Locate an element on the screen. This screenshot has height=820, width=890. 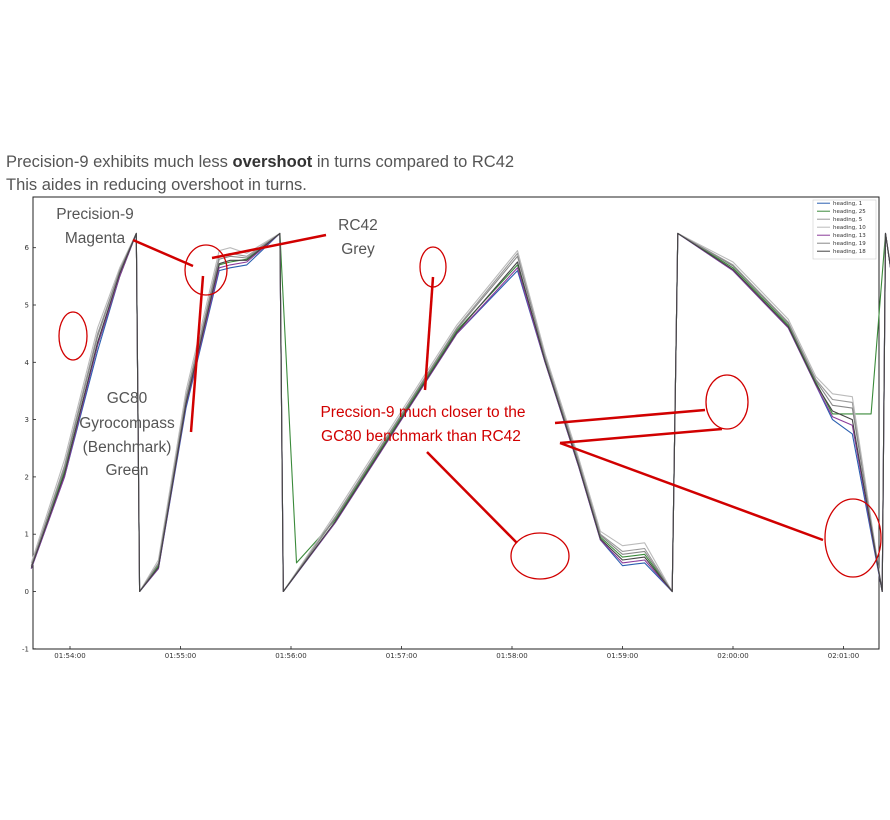
caption-line-1-tail: in turns compared to RC42 is located at coordinates (413, 162).